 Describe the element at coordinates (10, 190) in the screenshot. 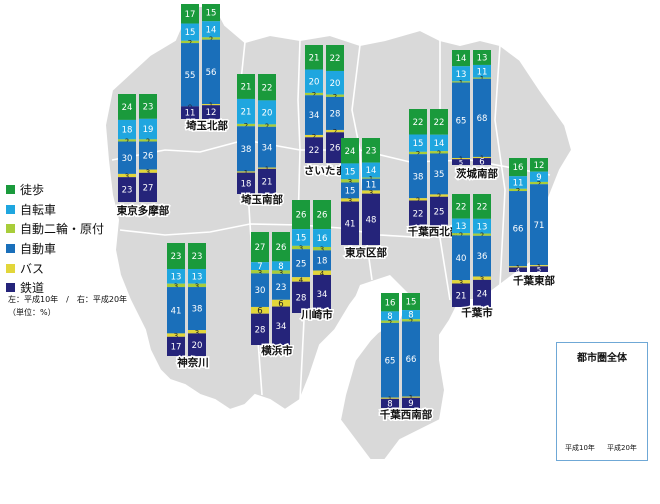

I see `legend-swatch-walk` at that location.